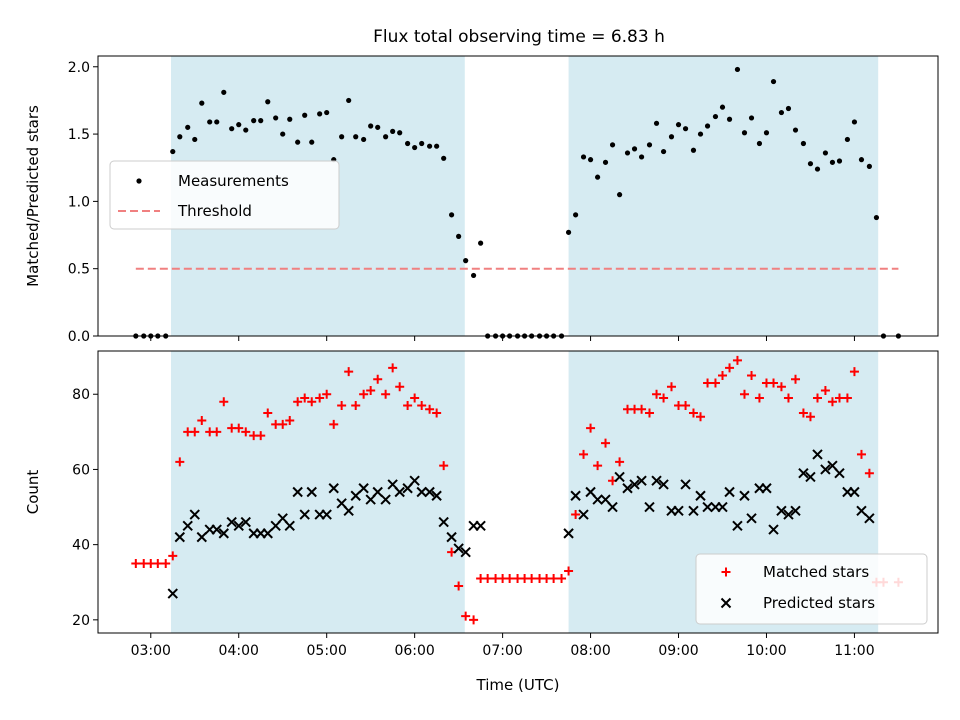  What do you see at coordinates (151, 651) in the screenshot?
I see `x-tick-label: 03:00` at bounding box center [151, 651].